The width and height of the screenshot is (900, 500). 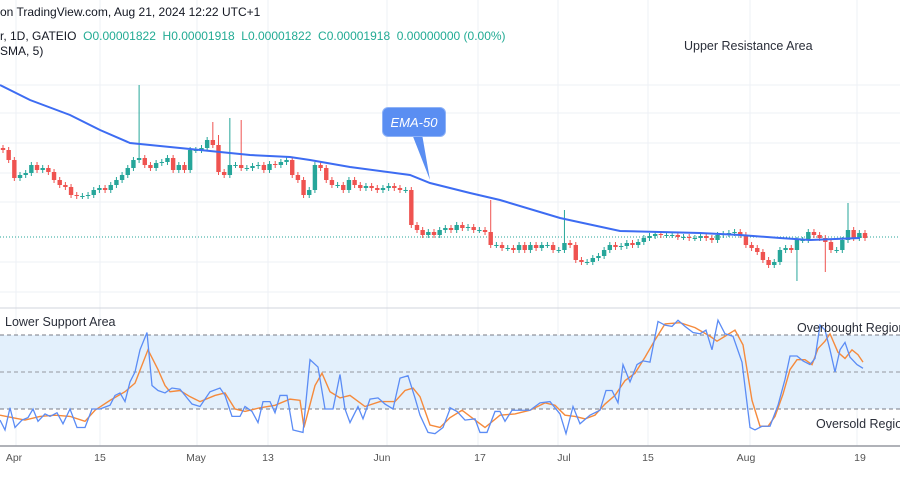 I want to click on overbought-label: Overbought Region, so click(x=848, y=328).